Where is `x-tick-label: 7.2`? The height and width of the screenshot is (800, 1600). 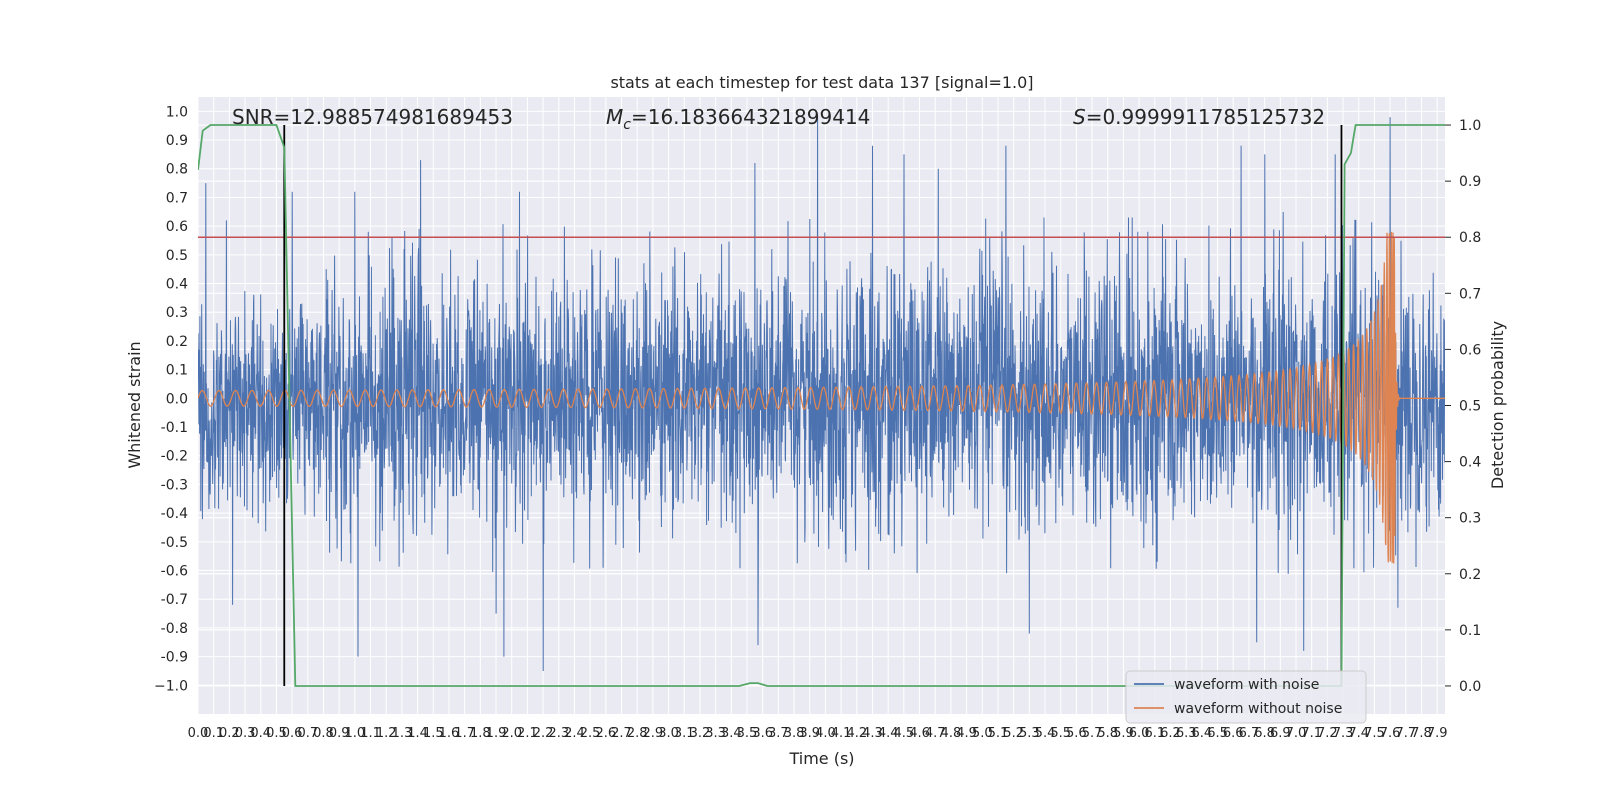 x-tick-label: 7.2 is located at coordinates (1327, 733).